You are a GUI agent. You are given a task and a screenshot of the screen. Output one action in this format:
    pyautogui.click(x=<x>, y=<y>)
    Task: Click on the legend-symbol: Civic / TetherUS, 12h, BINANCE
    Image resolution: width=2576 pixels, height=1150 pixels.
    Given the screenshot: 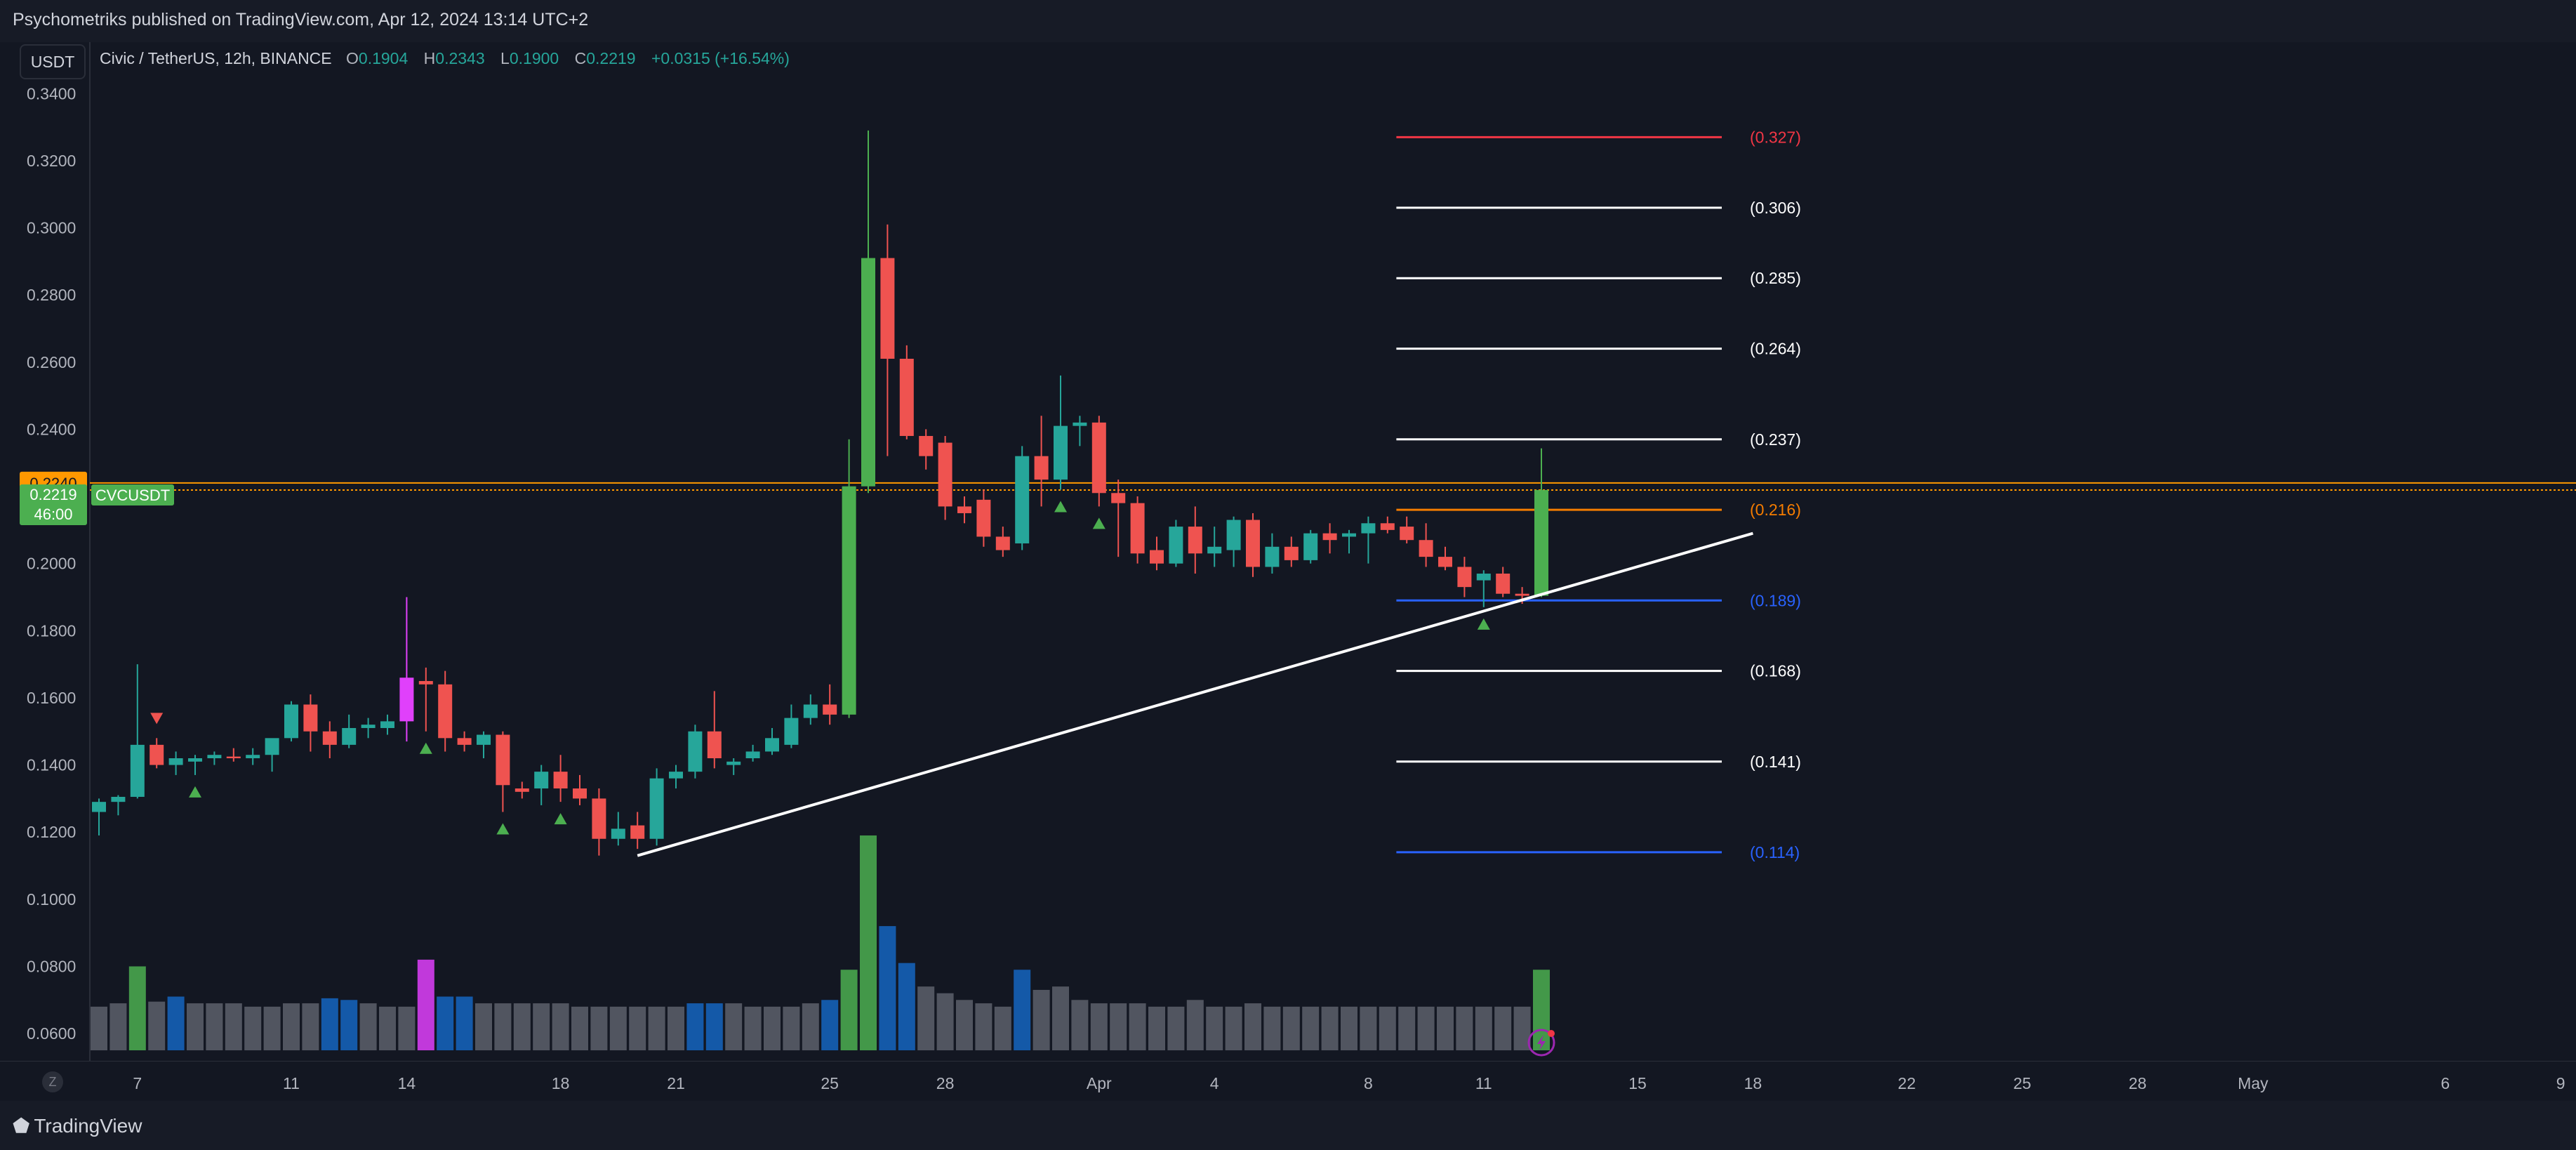 What is the action you would take?
    pyautogui.click(x=216, y=58)
    